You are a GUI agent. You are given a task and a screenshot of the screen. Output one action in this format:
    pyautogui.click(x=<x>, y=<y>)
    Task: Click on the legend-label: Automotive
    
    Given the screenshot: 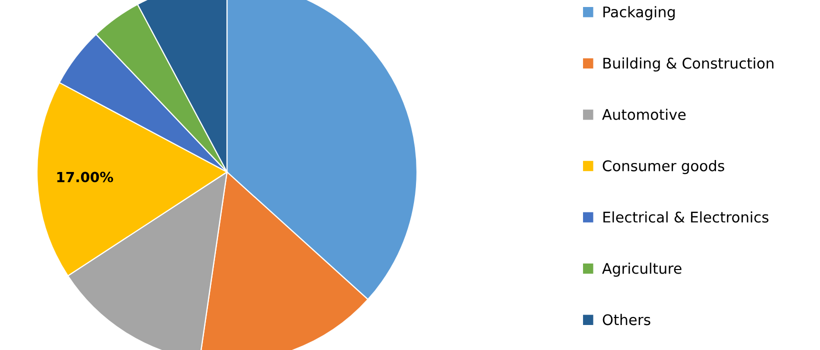 What is the action you would take?
    pyautogui.click(x=644, y=114)
    